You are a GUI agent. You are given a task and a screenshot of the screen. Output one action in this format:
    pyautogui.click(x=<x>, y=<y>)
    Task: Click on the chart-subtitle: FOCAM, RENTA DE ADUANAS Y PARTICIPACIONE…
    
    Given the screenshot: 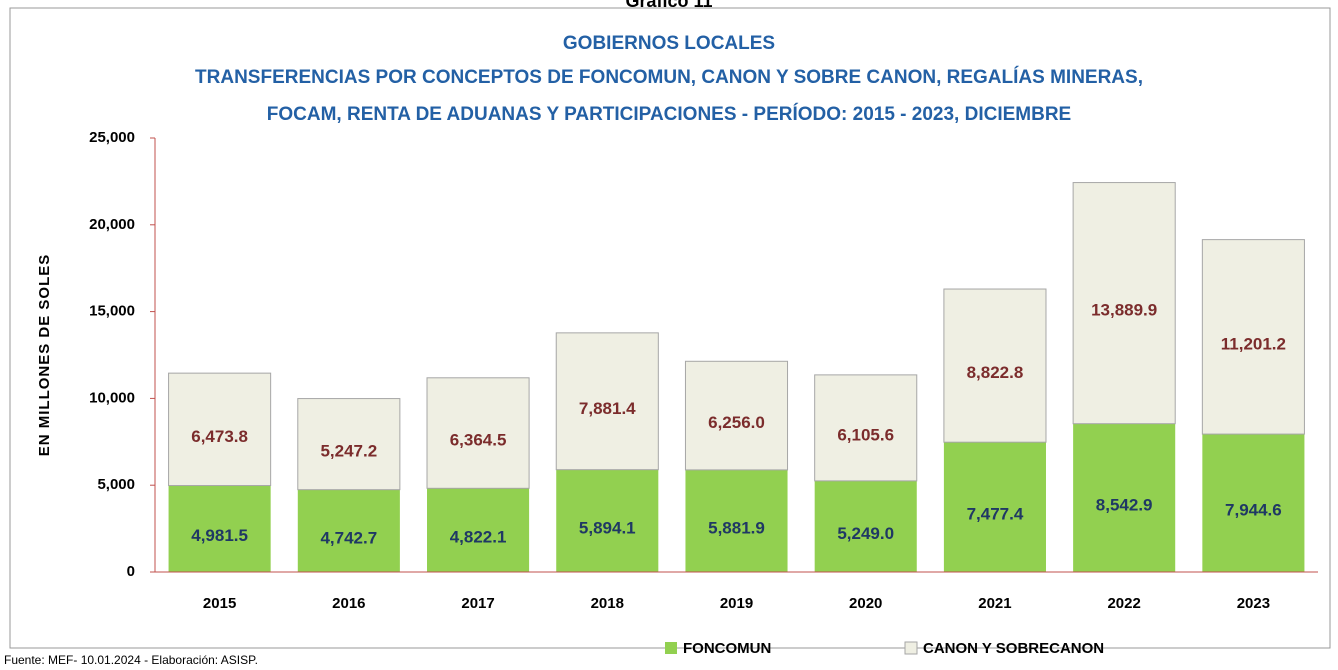 What is the action you would take?
    pyautogui.click(x=669, y=114)
    